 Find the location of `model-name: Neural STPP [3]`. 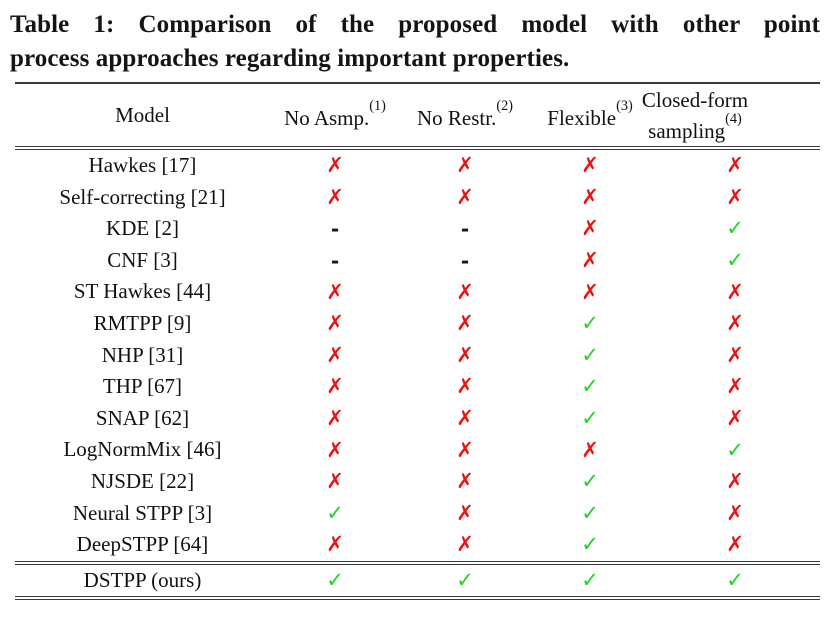

model-name: Neural STPP [3] is located at coordinates (142, 512).